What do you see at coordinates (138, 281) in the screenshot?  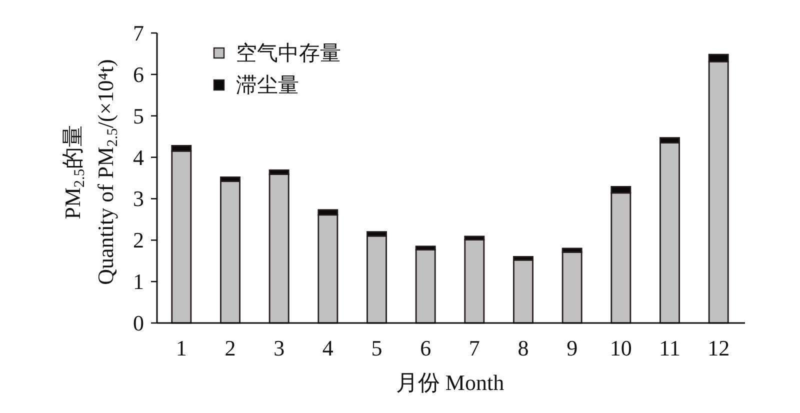 I see `y-tick-label: 1` at bounding box center [138, 281].